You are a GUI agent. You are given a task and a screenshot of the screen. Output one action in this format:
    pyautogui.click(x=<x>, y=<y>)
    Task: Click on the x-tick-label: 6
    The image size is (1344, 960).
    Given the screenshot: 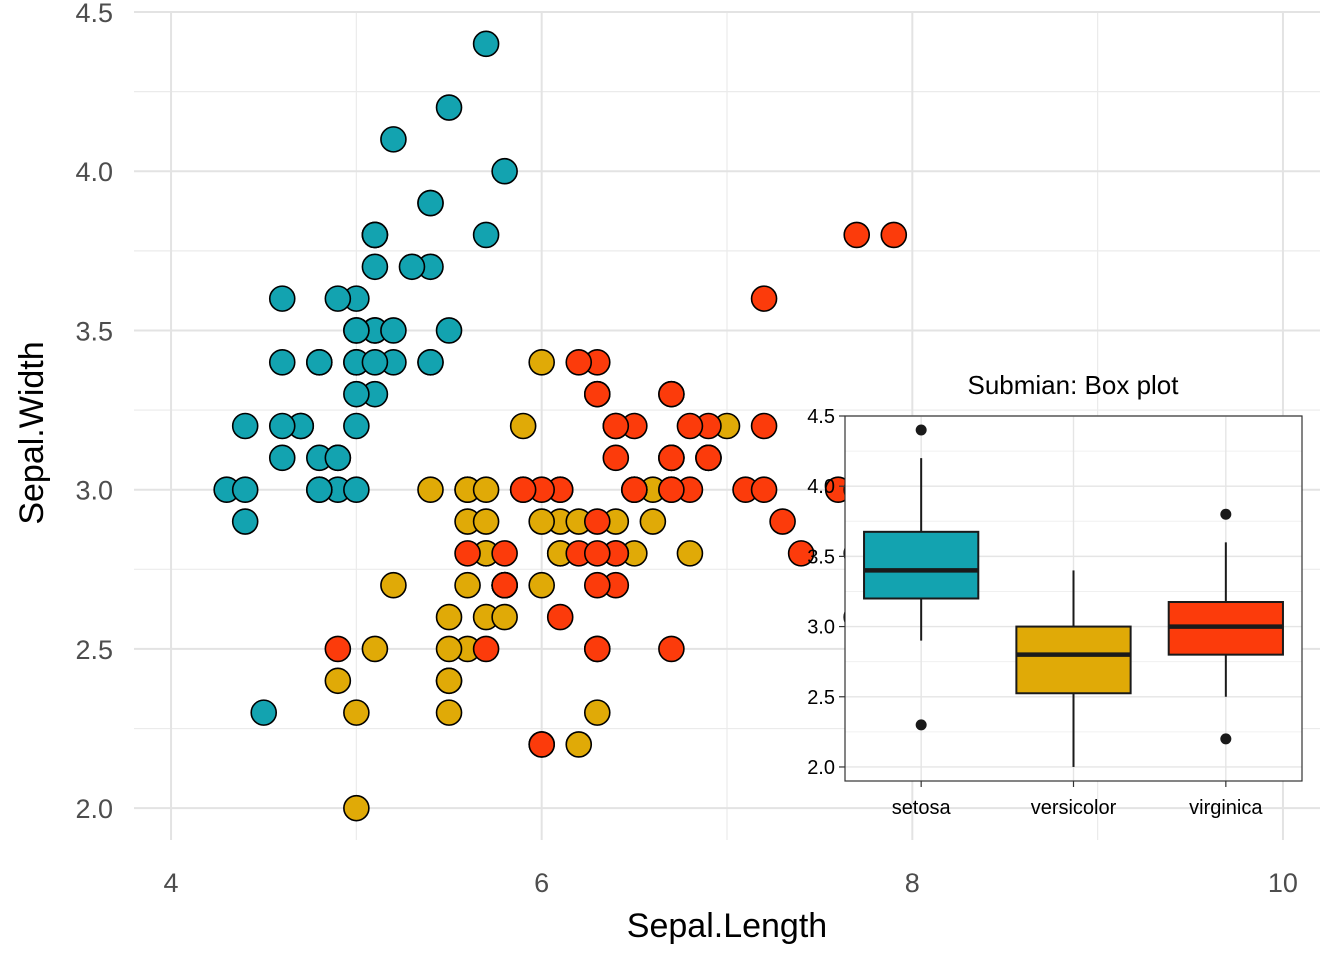 What is the action you would take?
    pyautogui.click(x=541, y=883)
    